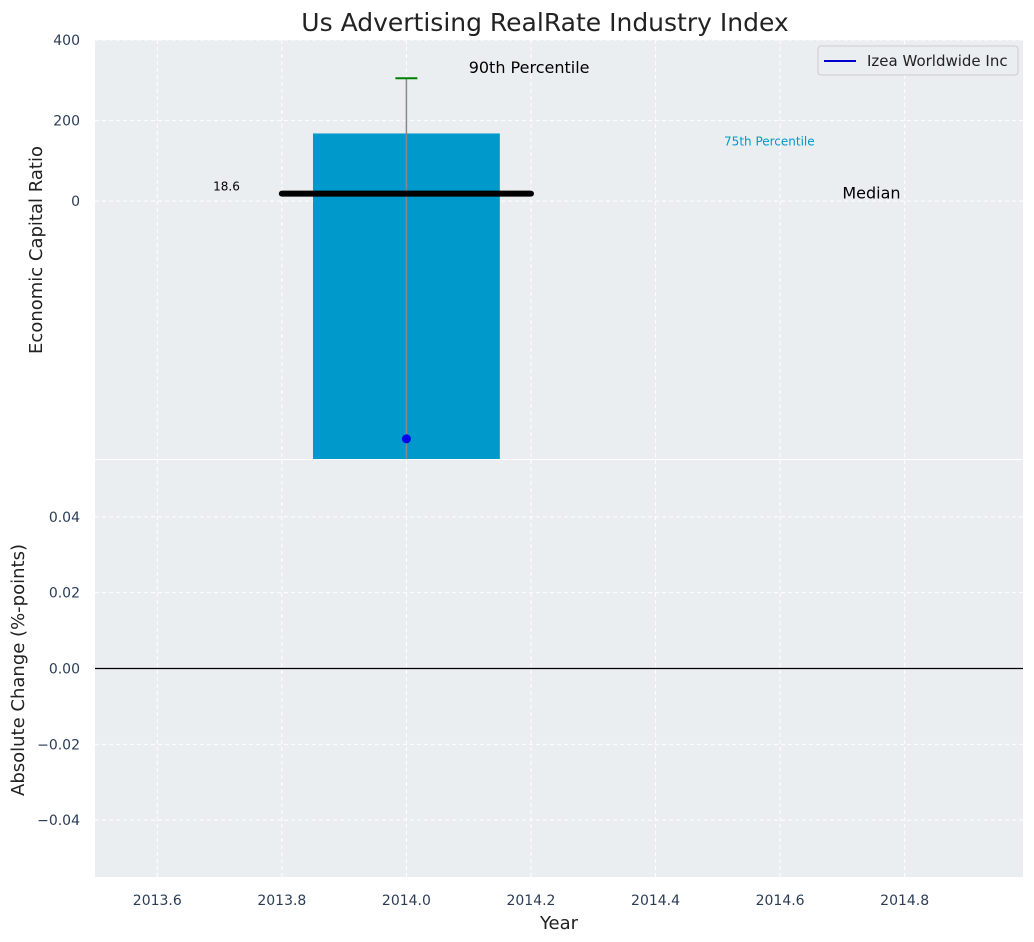 This screenshot has width=1034, height=942. What do you see at coordinates (406, 901) in the screenshot?
I see `x-tick-label: 2014.0` at bounding box center [406, 901].